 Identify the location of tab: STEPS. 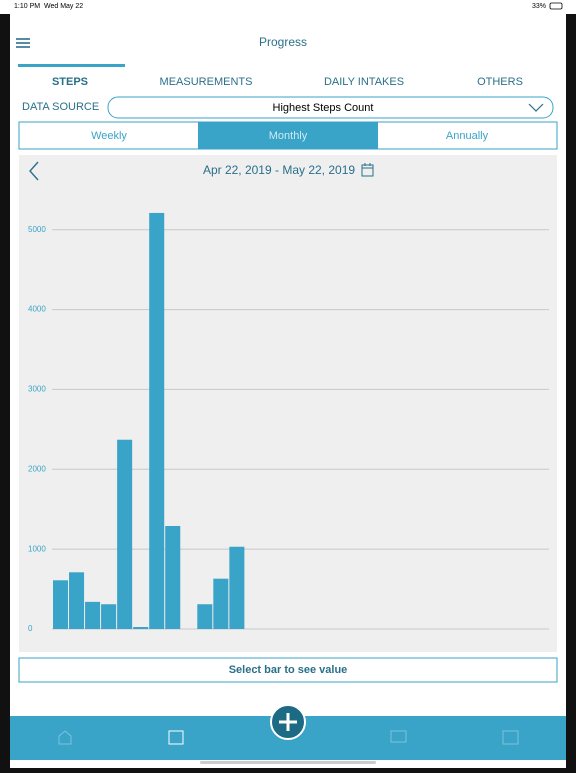
(70, 82).